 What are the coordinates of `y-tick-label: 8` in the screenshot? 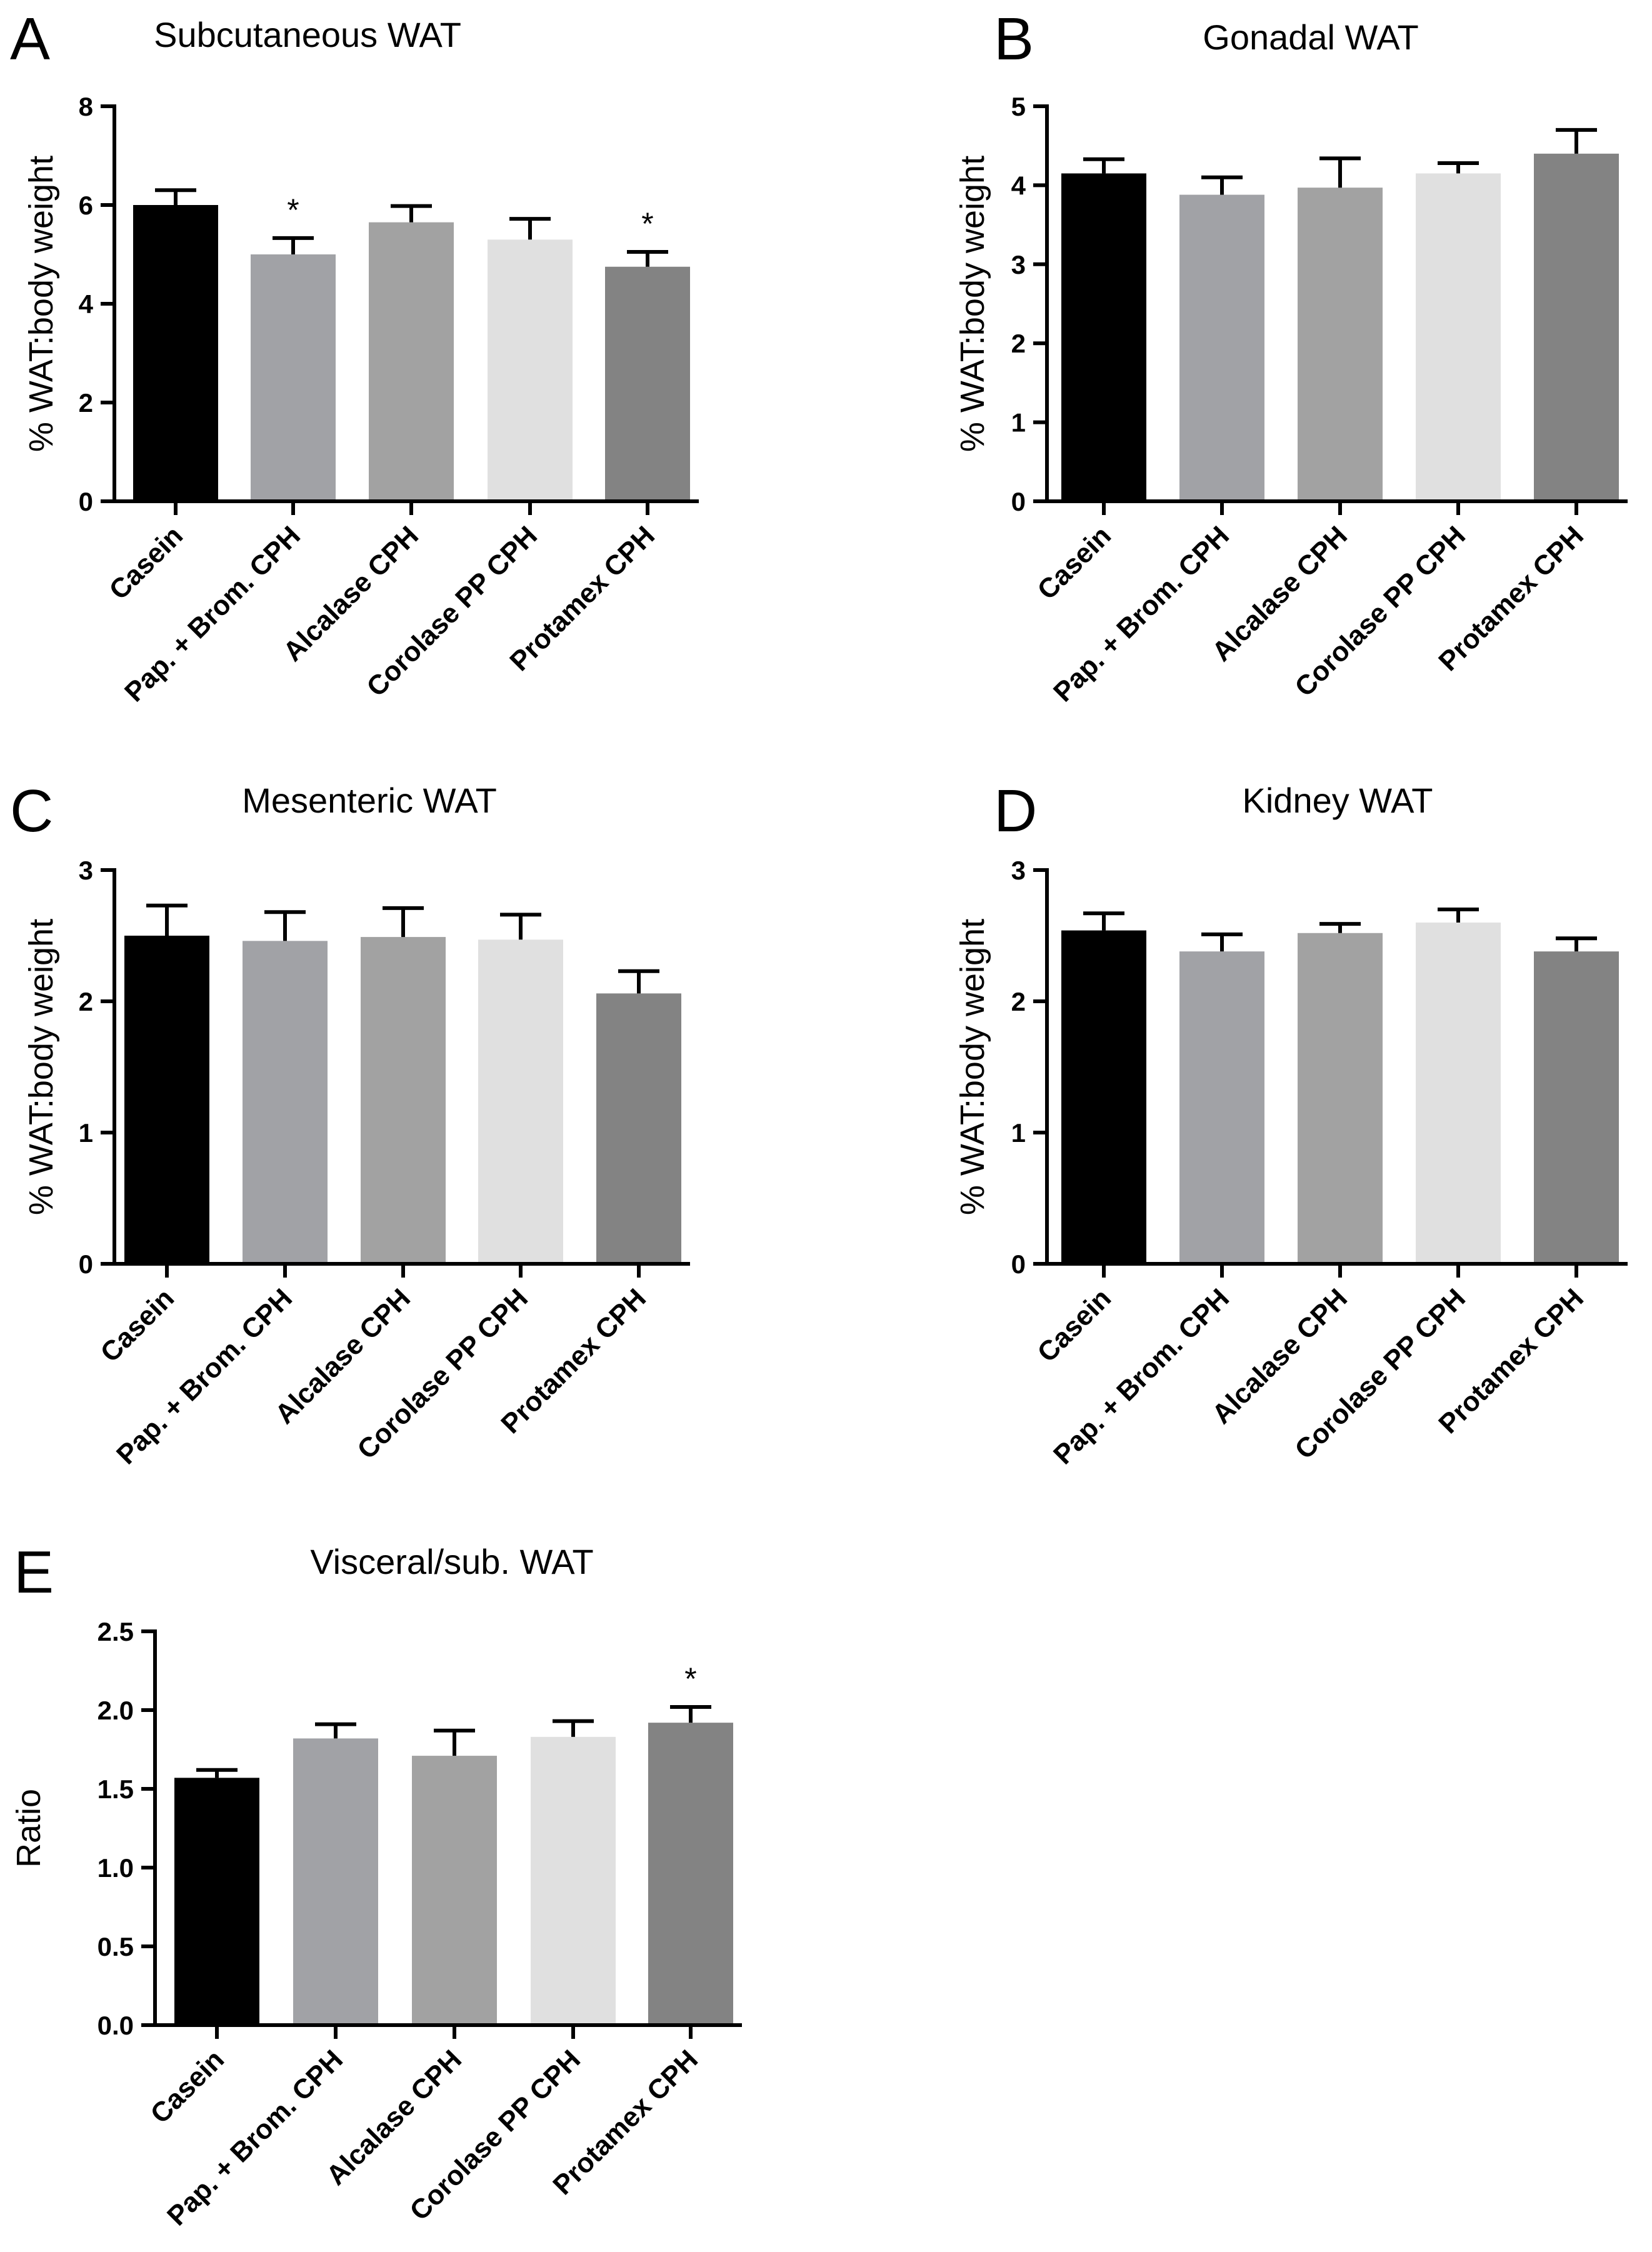 It's located at (86, 106).